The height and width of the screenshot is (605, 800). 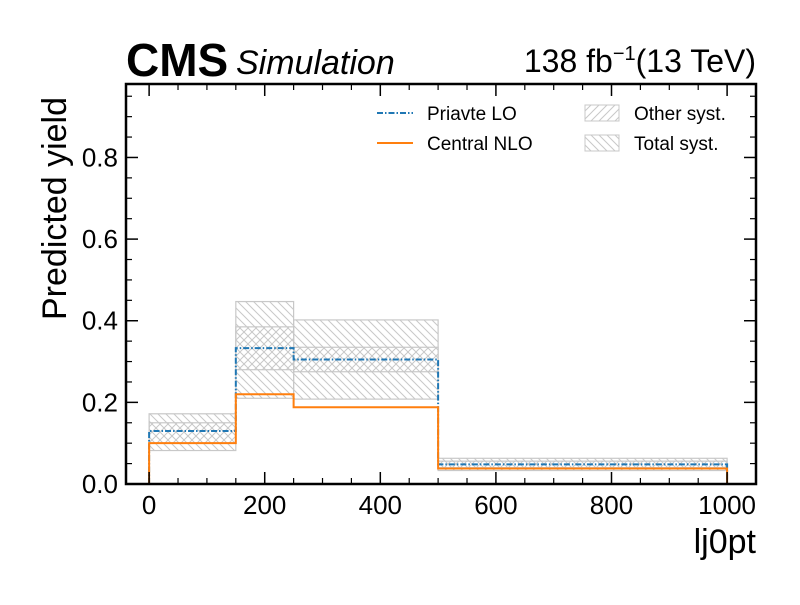 I want to click on lumi-exponent: −1, so click(x=624, y=54).